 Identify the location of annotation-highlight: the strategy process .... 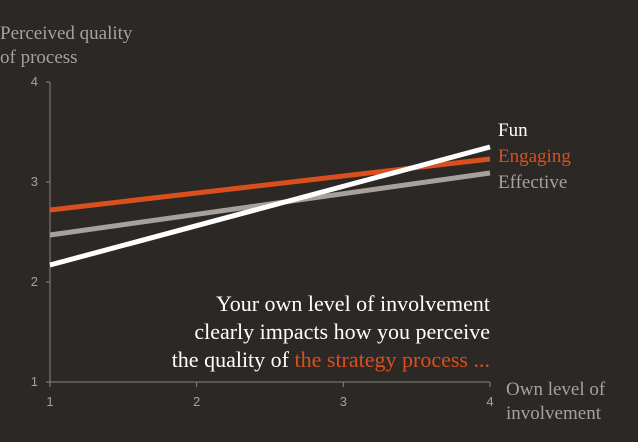
(392, 359).